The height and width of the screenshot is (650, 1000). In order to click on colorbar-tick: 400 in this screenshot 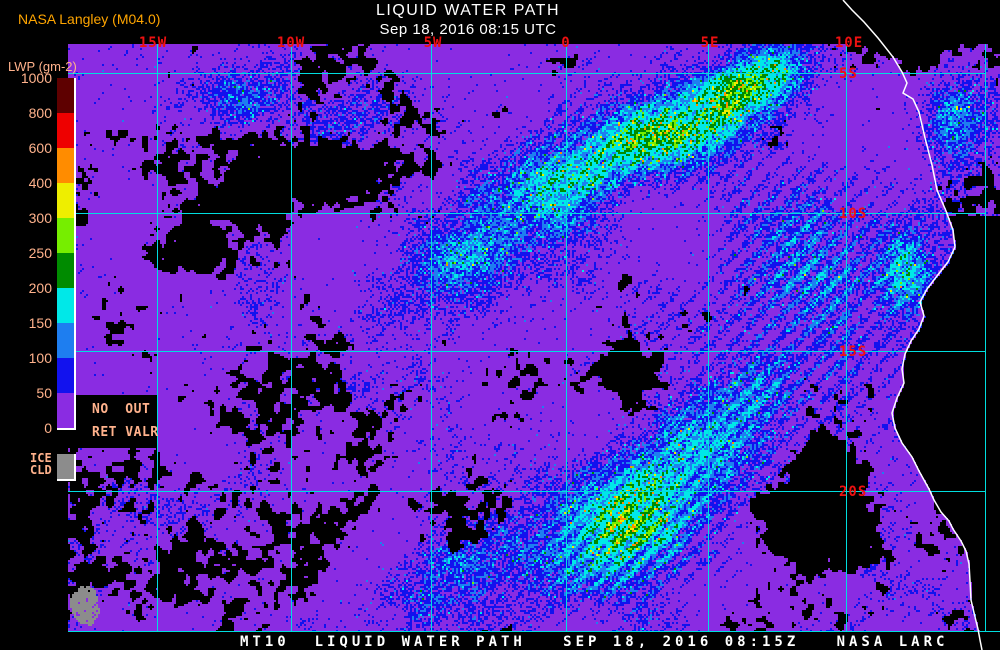, I will do `click(40, 183)`.